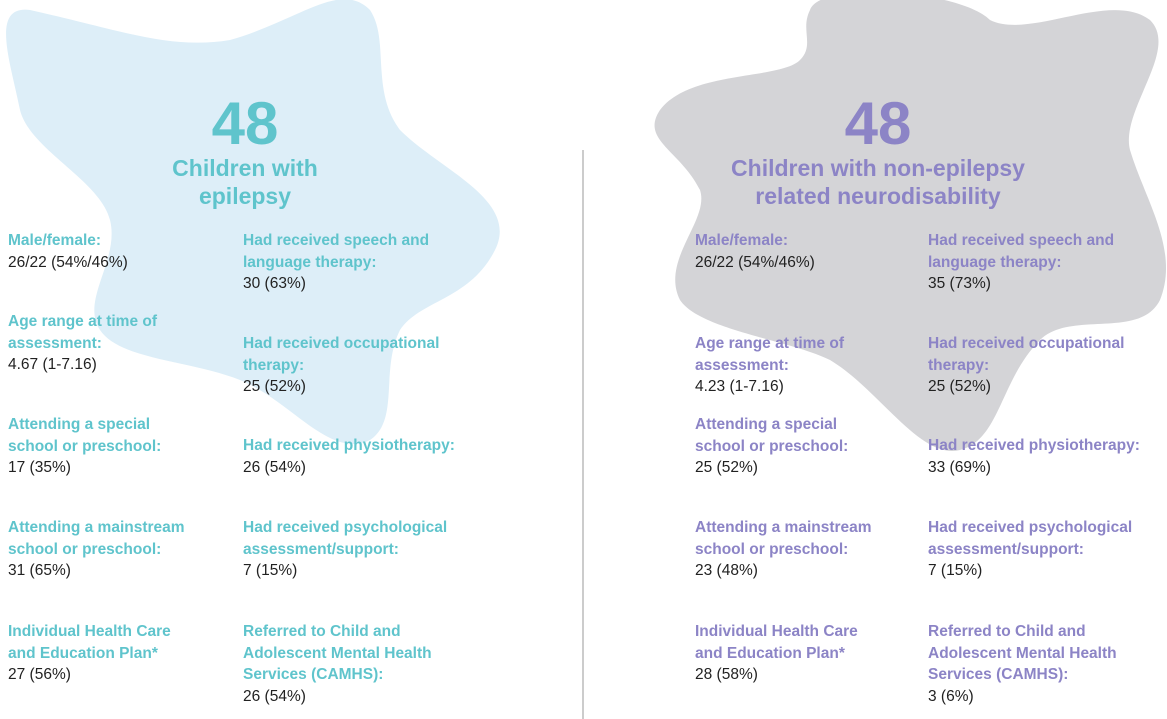  What do you see at coordinates (245, 196) in the screenshot?
I see `panel-title: epilepsy` at bounding box center [245, 196].